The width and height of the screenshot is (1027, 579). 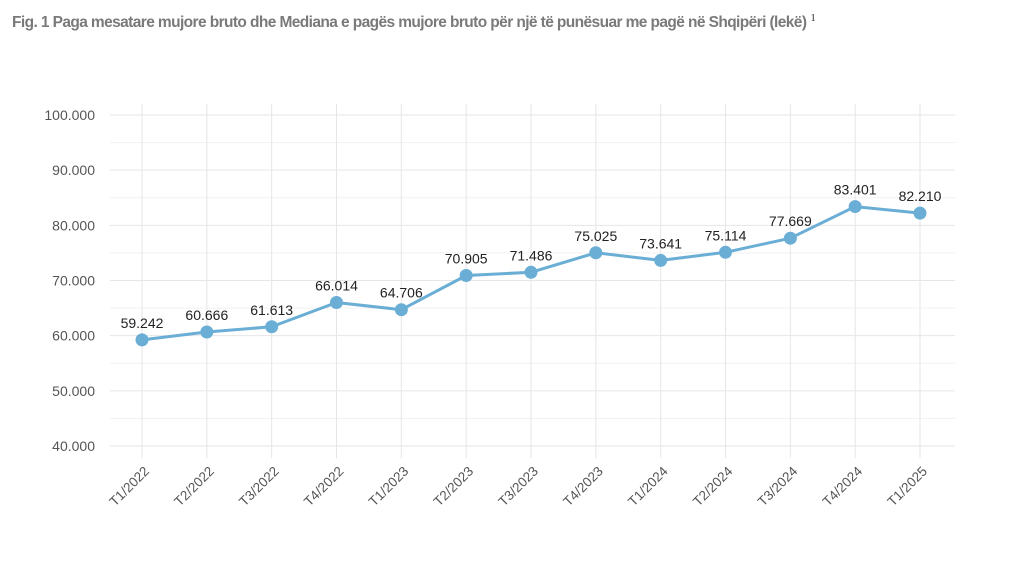 I want to click on data-label: 82.210, so click(x=920, y=196).